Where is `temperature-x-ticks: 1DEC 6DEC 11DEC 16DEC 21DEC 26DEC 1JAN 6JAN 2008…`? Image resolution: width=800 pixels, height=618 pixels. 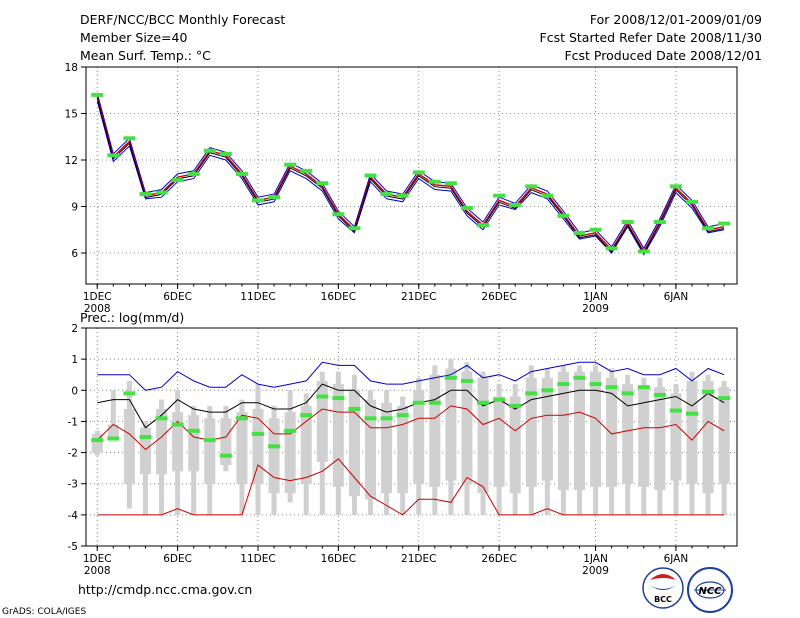 temperature-x-ticks: 1DEC 6DEC 11DEC 16DEC 21DEC 26DEC 1JAN 6JAN 2008… is located at coordinates (404, 299).